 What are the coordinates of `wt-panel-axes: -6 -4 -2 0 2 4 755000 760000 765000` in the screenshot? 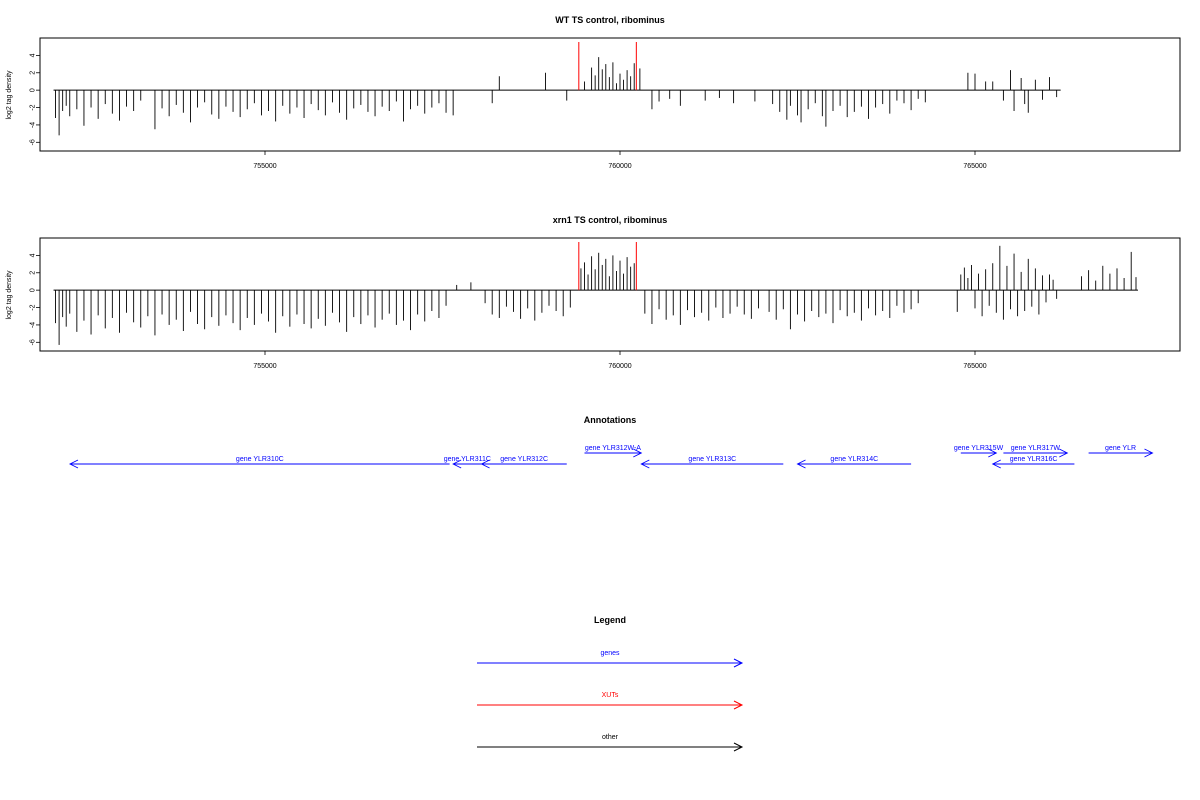 It's located at (508, 111).